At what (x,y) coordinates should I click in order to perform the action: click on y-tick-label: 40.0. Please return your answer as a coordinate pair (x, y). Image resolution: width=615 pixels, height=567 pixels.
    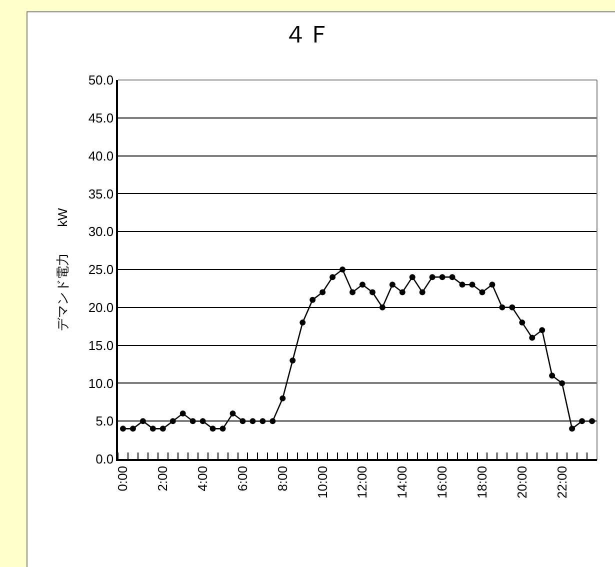
    Looking at the image, I should click on (101, 156).